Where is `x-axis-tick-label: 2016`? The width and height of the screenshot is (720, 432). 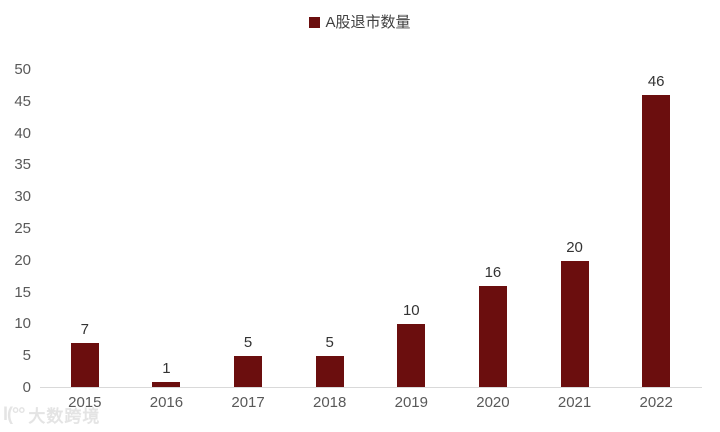
x-axis-tick-label: 2016 is located at coordinates (166, 402).